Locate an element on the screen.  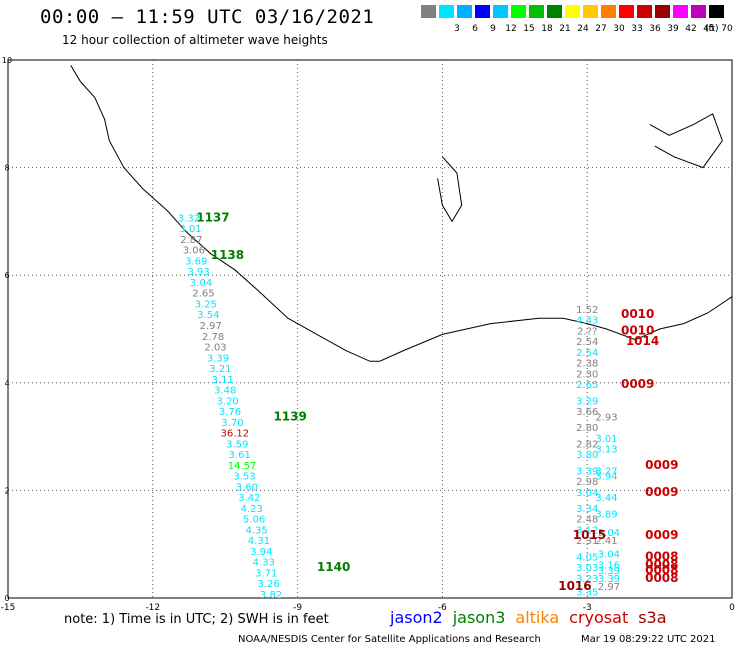
scale-label: 36 is located at coordinates (655, 29).